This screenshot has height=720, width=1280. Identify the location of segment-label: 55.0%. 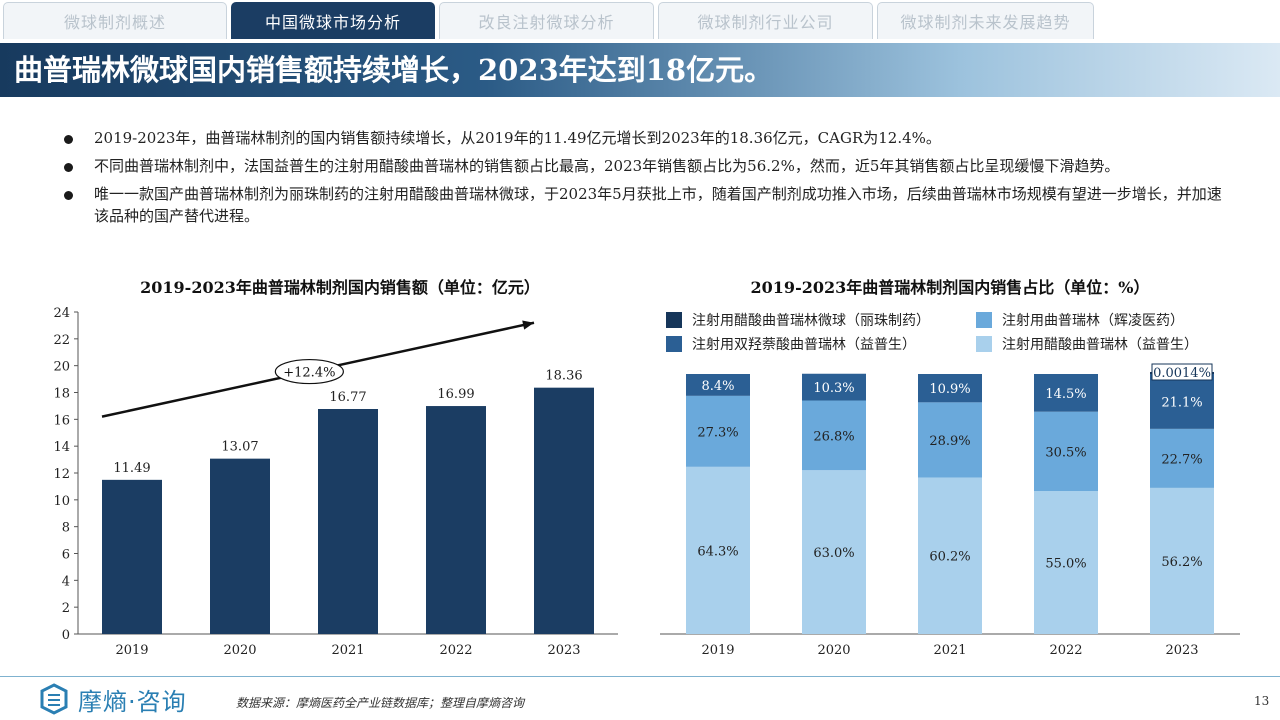
(1065, 564).